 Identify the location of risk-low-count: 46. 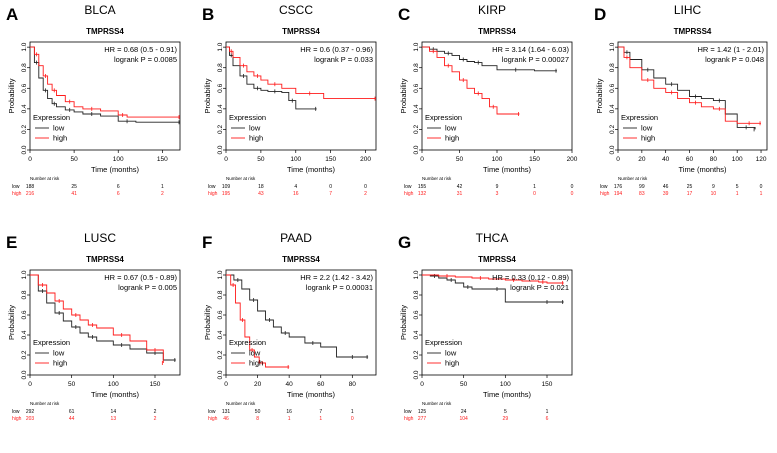
(666, 187).